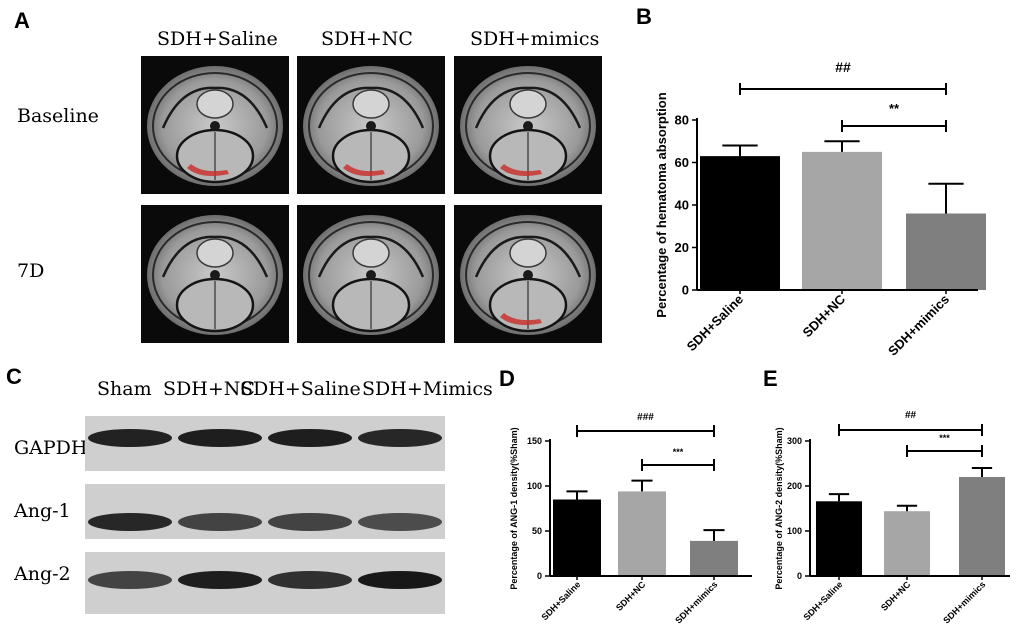  I want to click on band-label-gapdh: GAPDH, so click(51, 448).